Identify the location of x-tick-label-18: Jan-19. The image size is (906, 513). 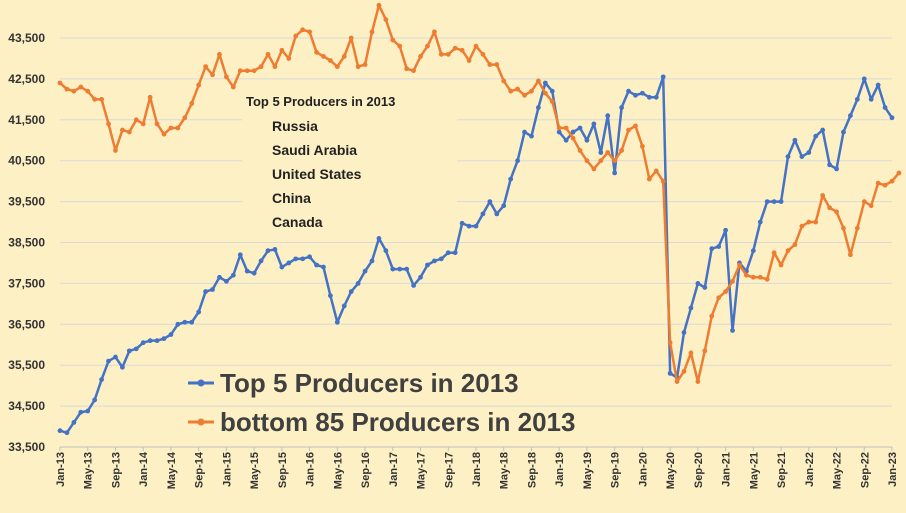
(560, 469).